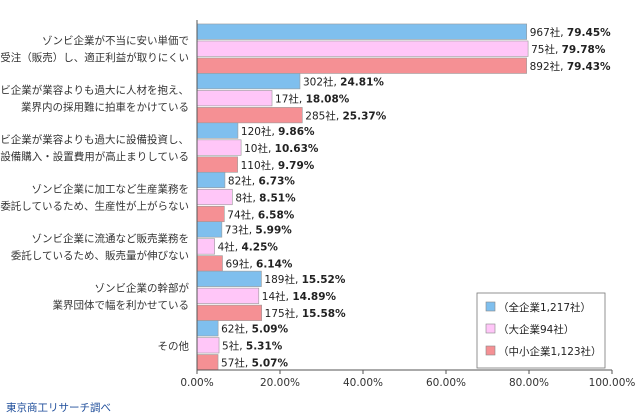  I want to click on source-note: 東京商工リサーチ調べ, so click(58, 407).